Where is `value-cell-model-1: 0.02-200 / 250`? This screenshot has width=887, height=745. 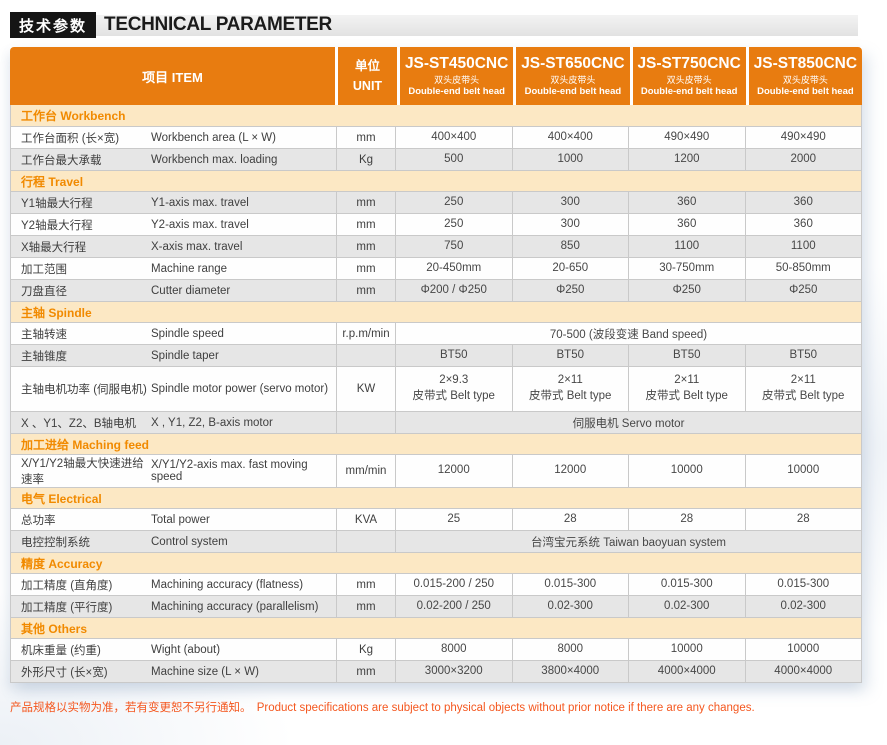
value-cell-model-1: 0.02-200 / 250 is located at coordinates (453, 605).